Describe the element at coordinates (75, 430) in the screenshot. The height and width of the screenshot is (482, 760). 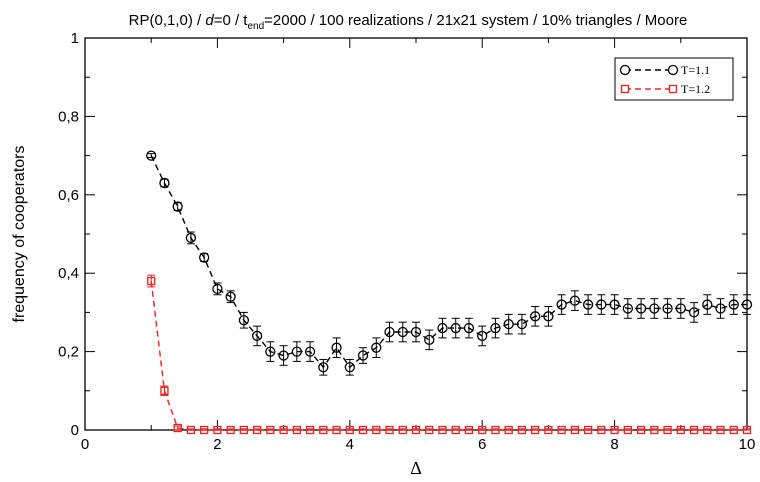
I see `y-tick-label: 0` at that location.